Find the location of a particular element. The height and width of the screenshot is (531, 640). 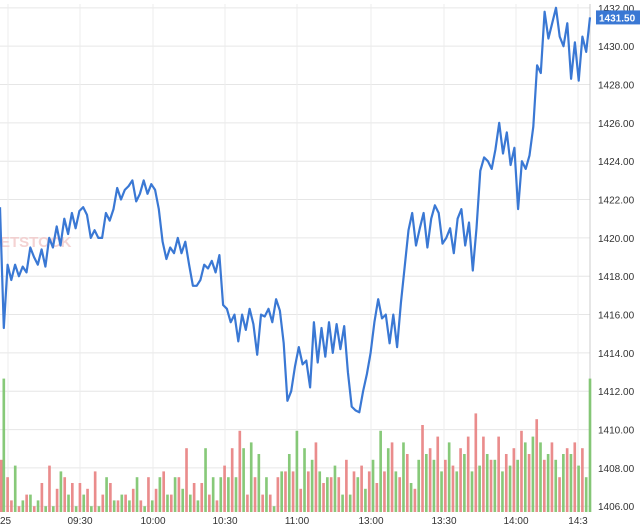

x-tick-label: 09:30 is located at coordinates (79, 521).